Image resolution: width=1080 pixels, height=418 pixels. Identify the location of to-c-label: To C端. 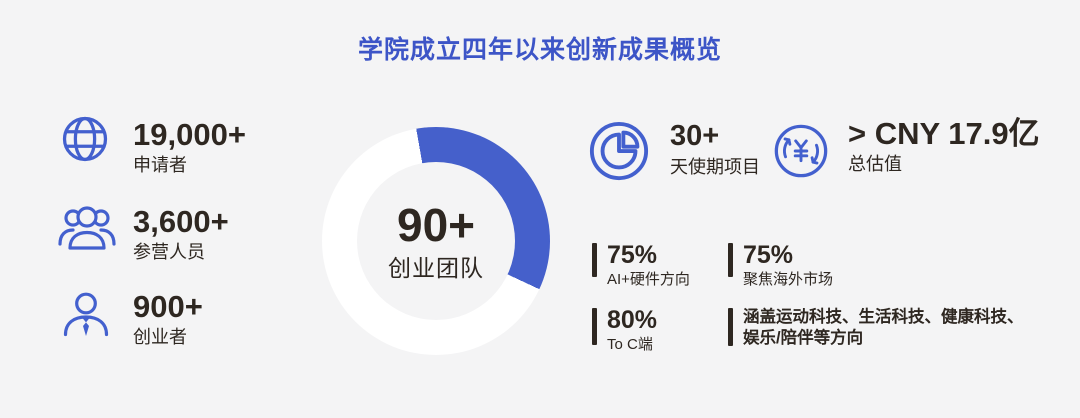
(630, 344).